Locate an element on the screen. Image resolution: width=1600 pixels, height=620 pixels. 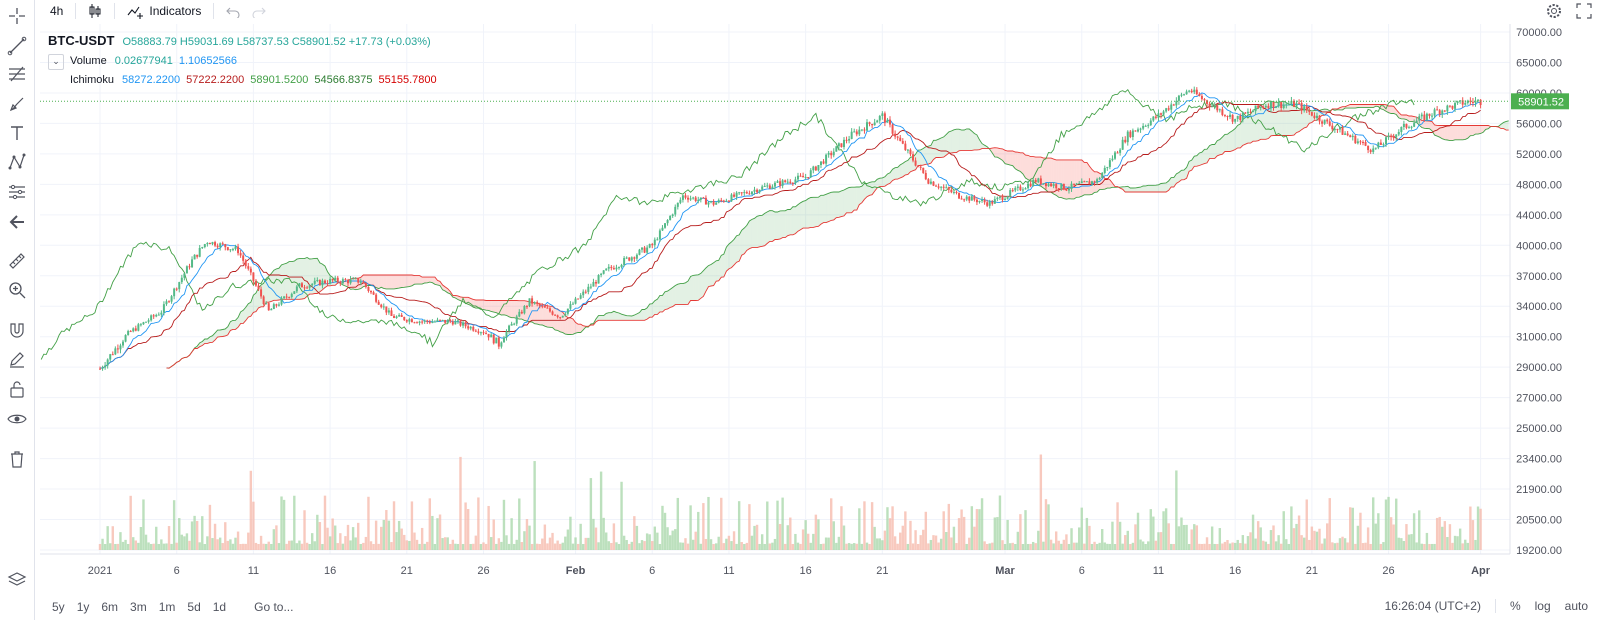
layers-icon is located at coordinates (17, 580).